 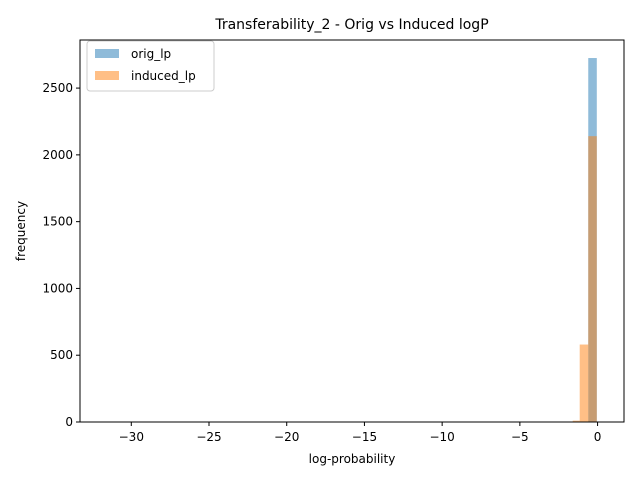 I want to click on y-axis-label: frequency, so click(x=21, y=231).